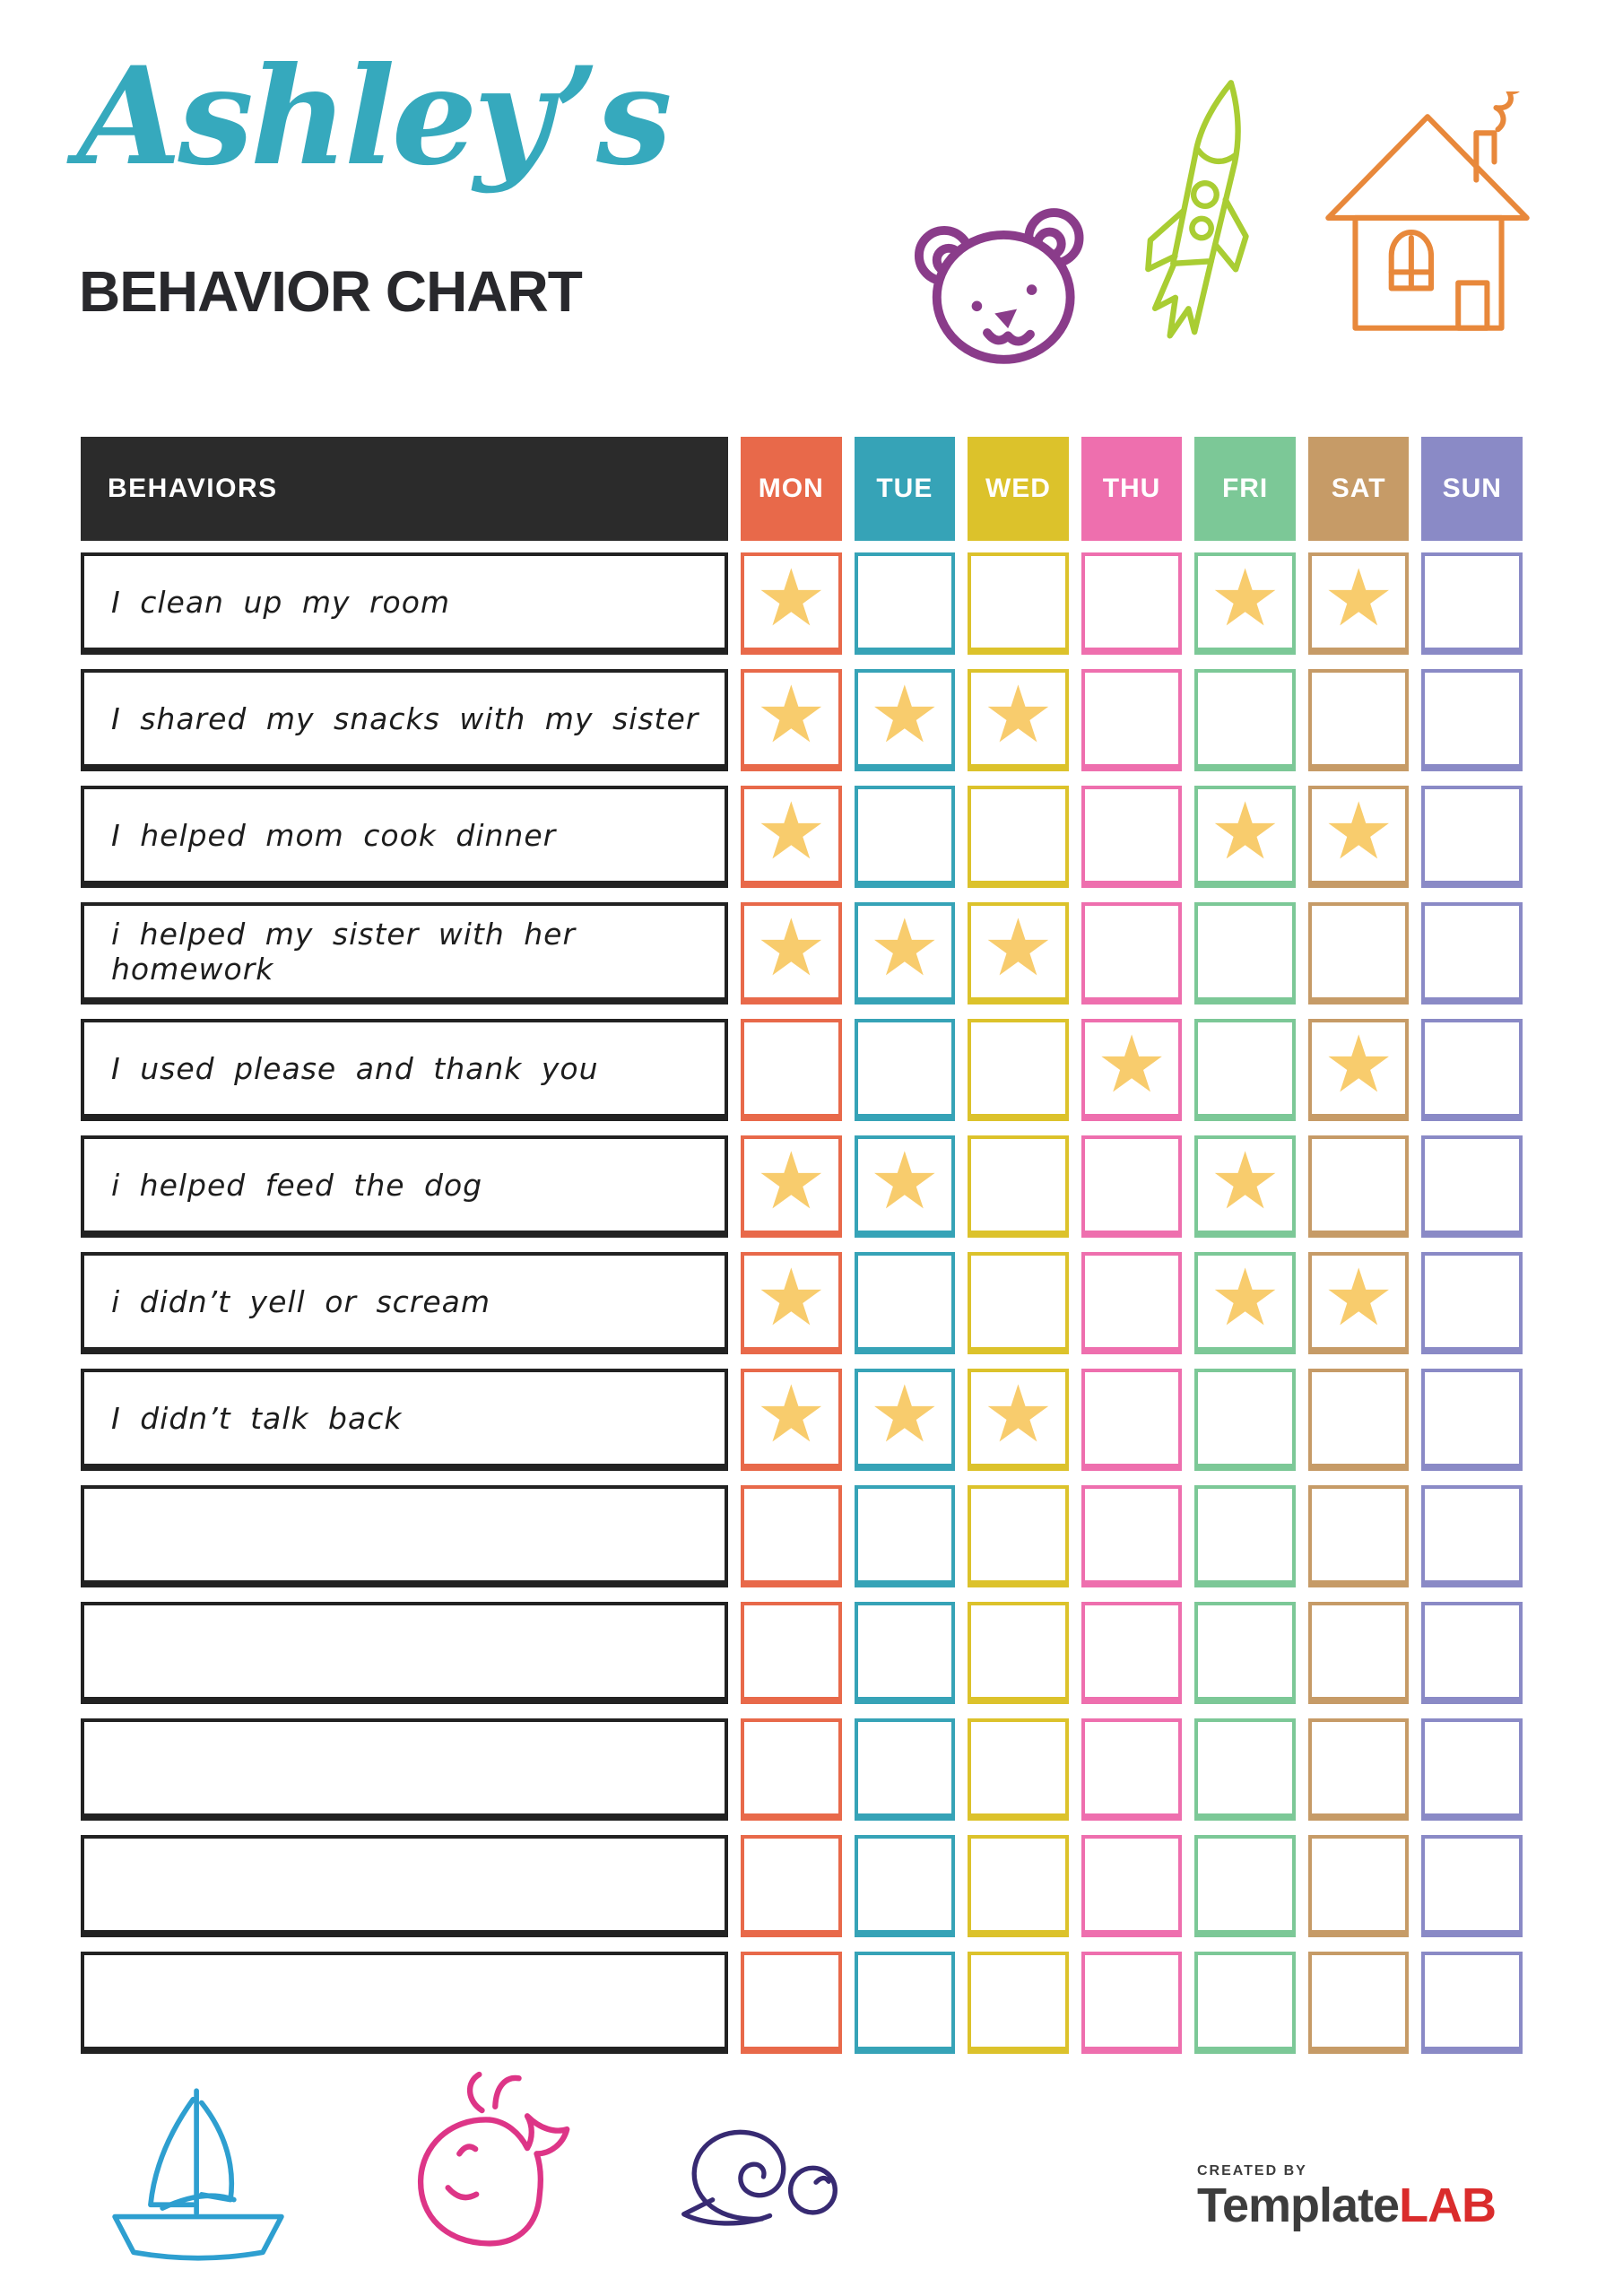 The height and width of the screenshot is (2296, 1623). Describe the element at coordinates (1018, 1536) in the screenshot. I see `cell-9-wed` at that location.